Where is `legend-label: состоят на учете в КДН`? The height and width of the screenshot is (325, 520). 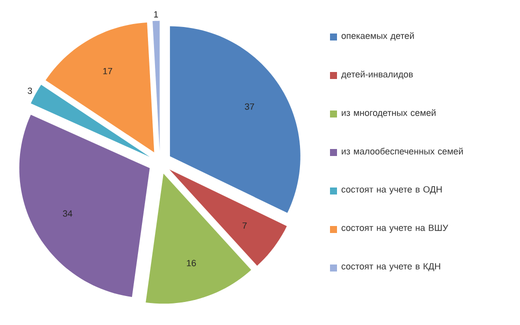
legend-label: состоят на учете в КДН is located at coordinates (391, 267).